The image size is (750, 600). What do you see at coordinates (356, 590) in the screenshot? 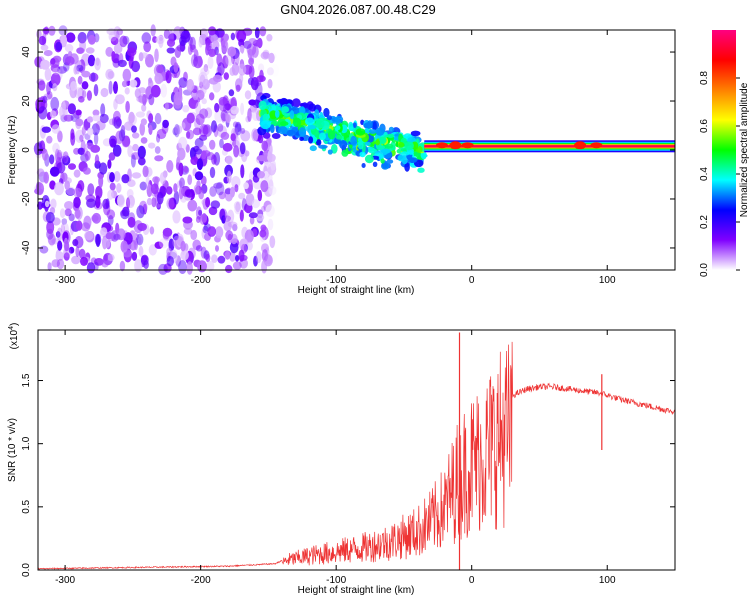
I see `snr-x-label: Height of straight line (km)` at bounding box center [356, 590].